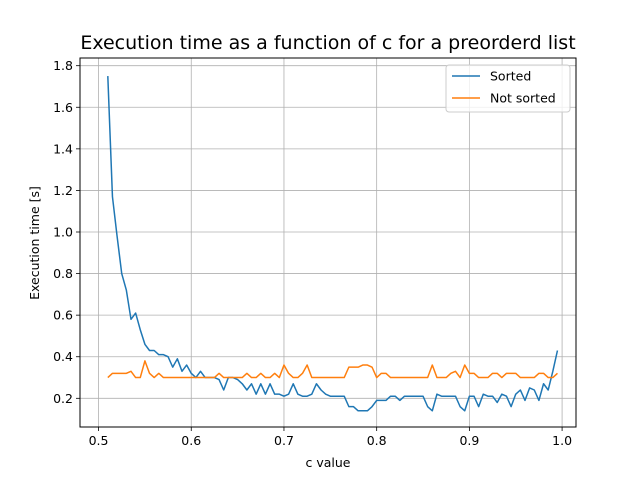 The height and width of the screenshot is (480, 640). Describe the element at coordinates (63, 107) in the screenshot. I see `y-tick-label: 1.6` at that location.